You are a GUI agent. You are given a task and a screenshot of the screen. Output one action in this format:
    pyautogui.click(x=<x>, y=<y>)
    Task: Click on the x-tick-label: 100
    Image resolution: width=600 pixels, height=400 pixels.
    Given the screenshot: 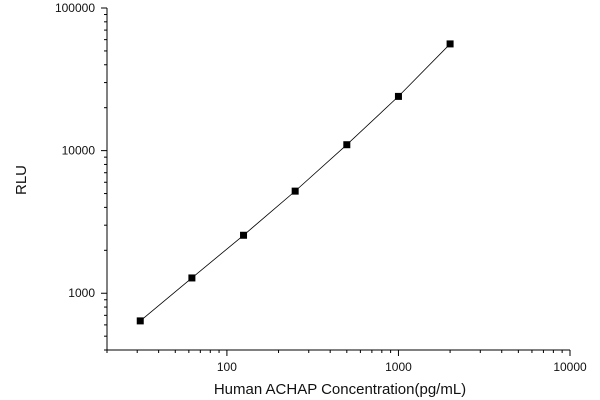 What is the action you would take?
    pyautogui.click(x=227, y=367)
    